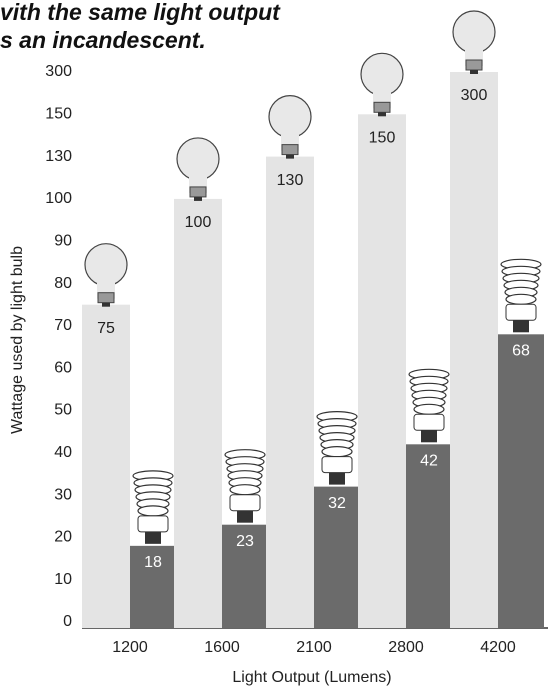 This screenshot has width=548, height=688. What do you see at coordinates (58, 71) in the screenshot?
I see `y-tick-label: 300` at bounding box center [58, 71].